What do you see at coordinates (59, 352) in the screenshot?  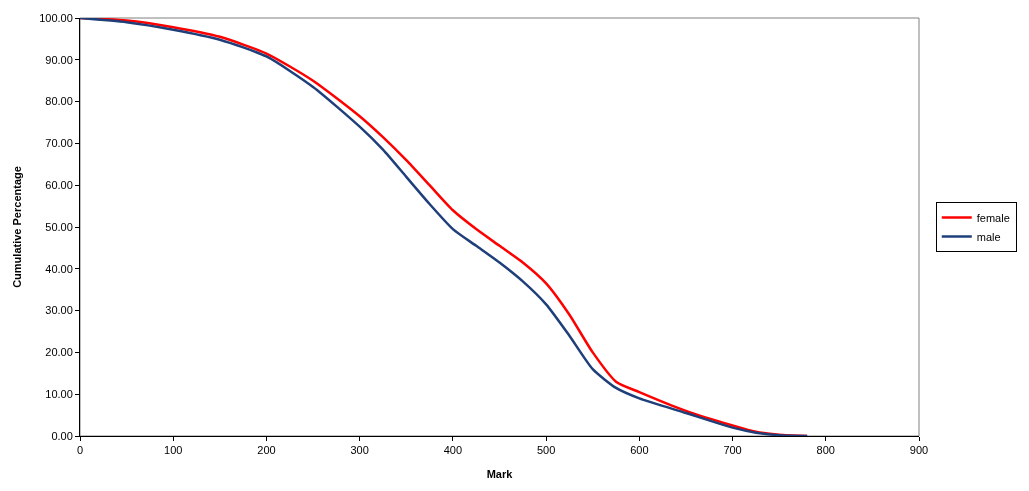 I see `y-tick-label: 20.00` at bounding box center [59, 352].